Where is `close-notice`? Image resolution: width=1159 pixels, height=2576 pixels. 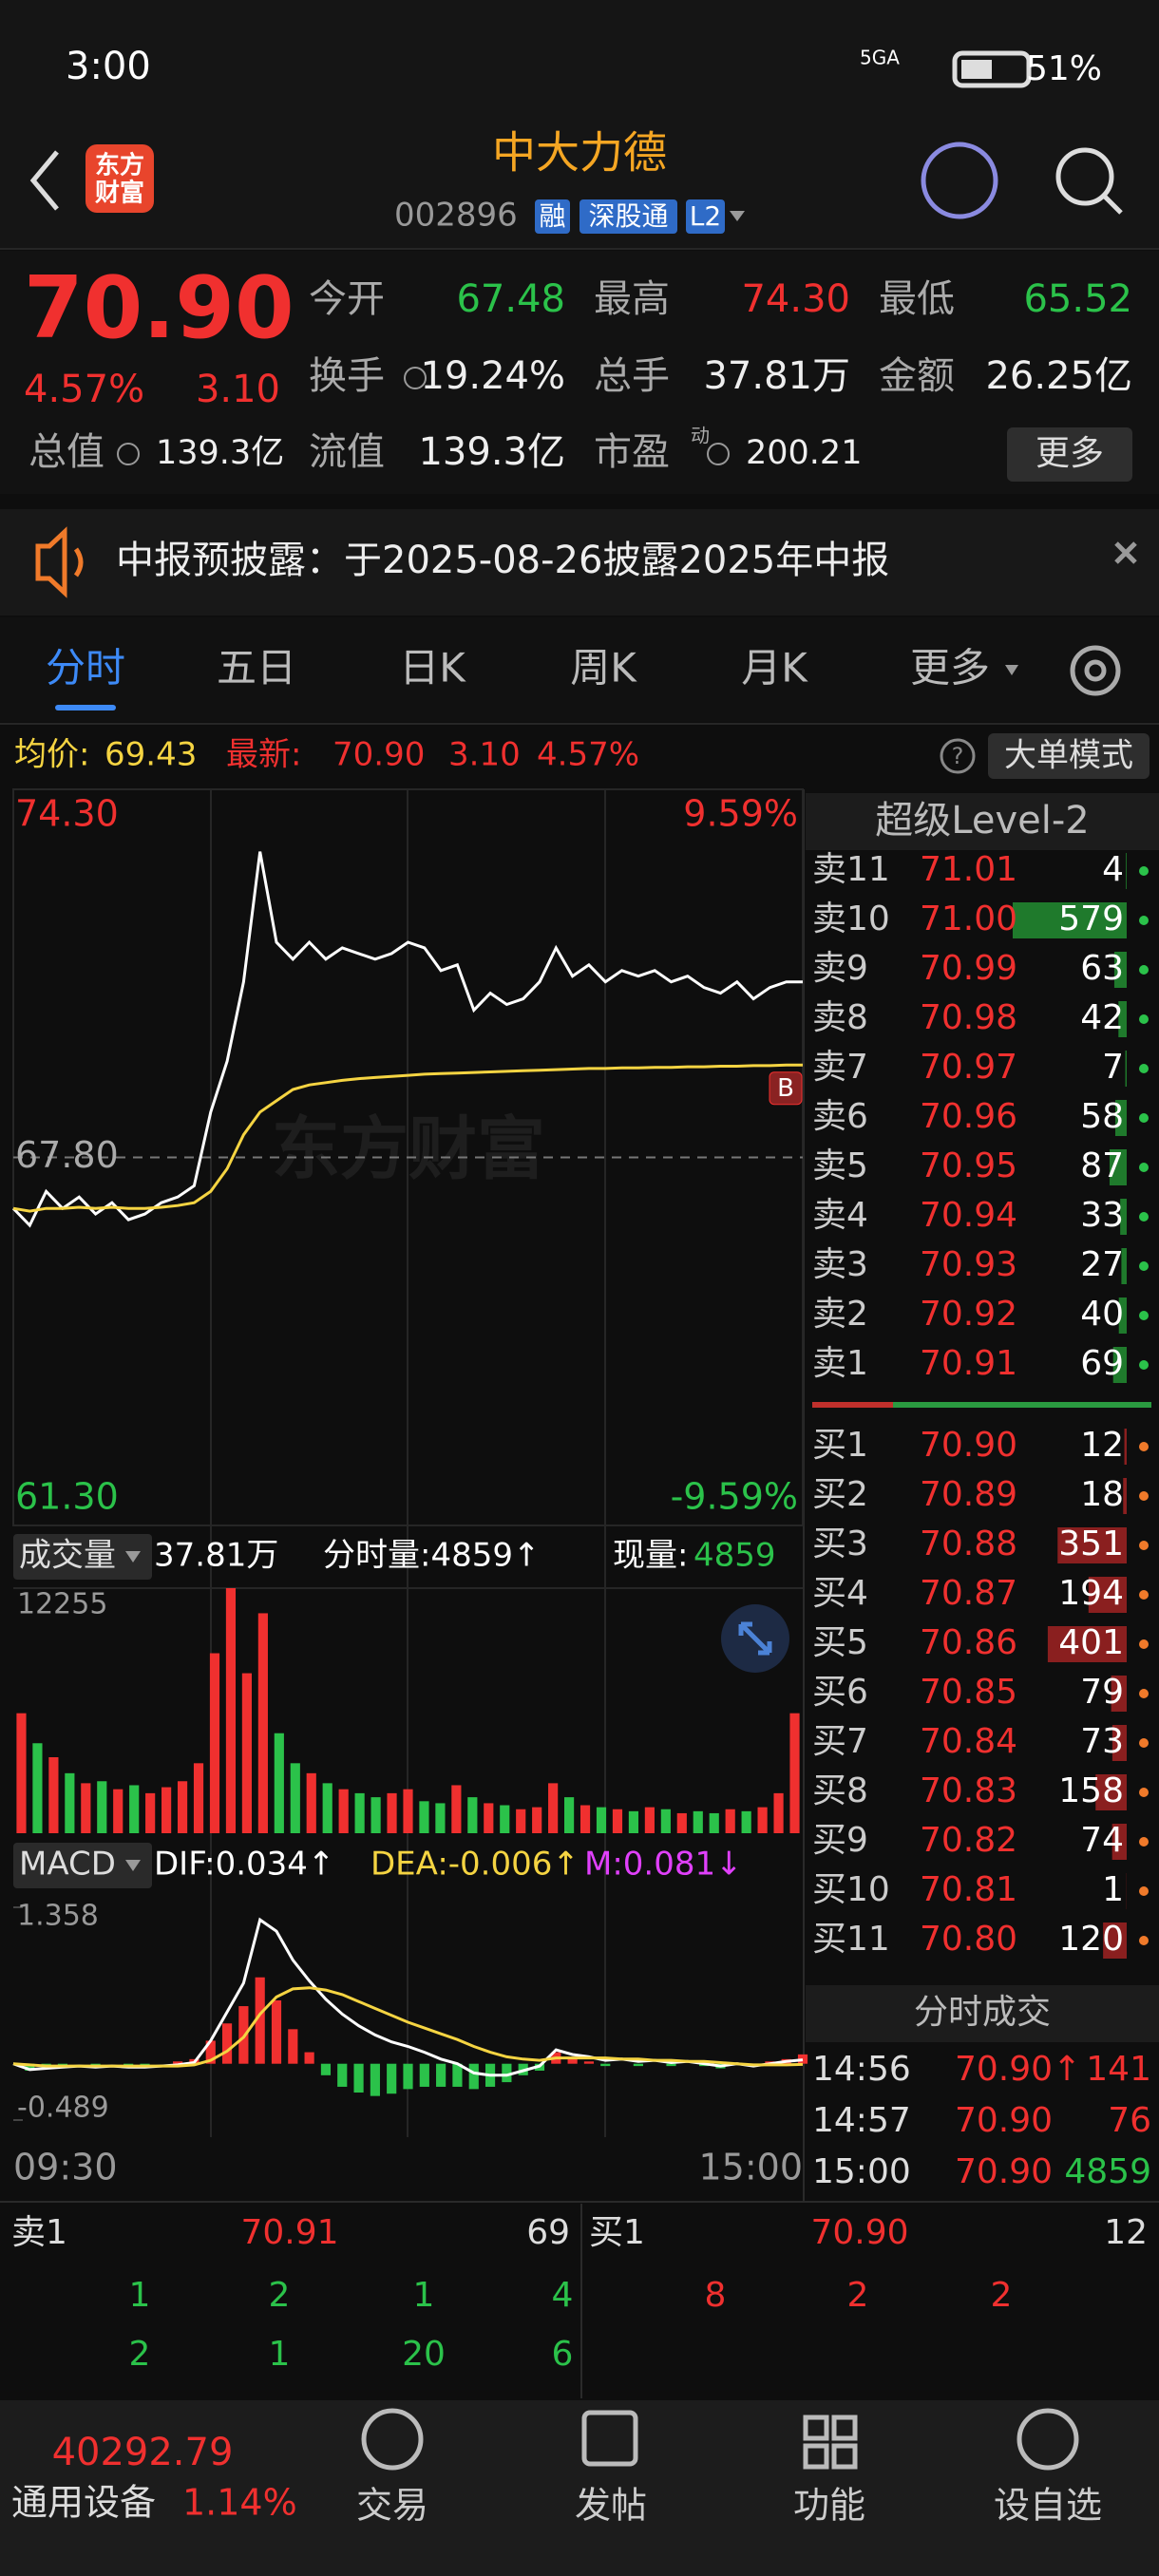 close-notice is located at coordinates (1125, 552).